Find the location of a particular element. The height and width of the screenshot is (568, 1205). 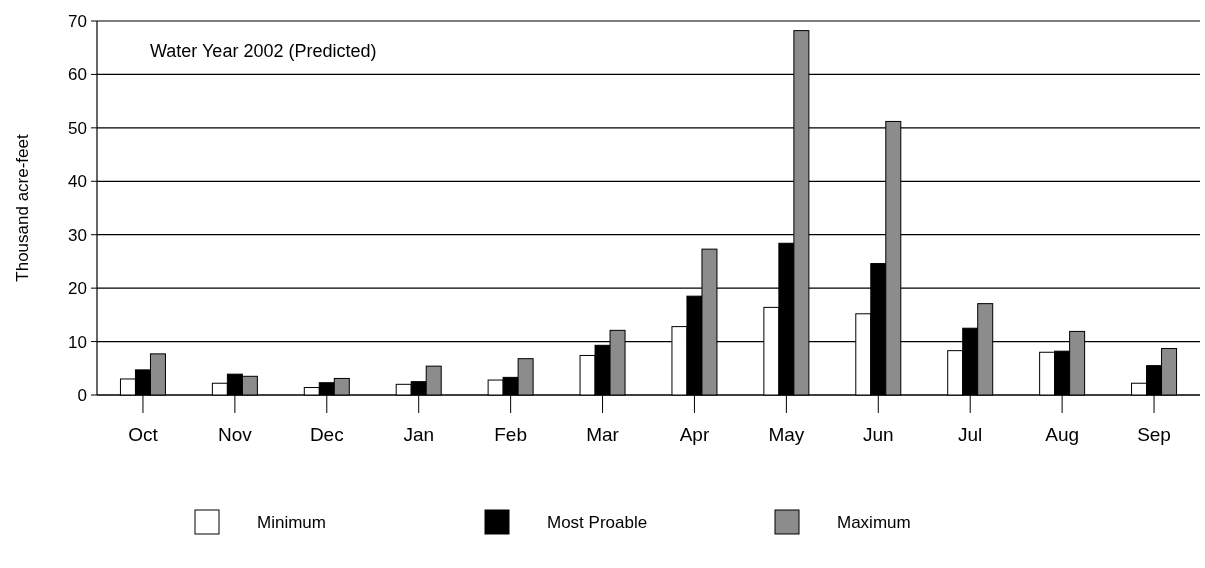

x-tick-label: Jan is located at coordinates (419, 434).